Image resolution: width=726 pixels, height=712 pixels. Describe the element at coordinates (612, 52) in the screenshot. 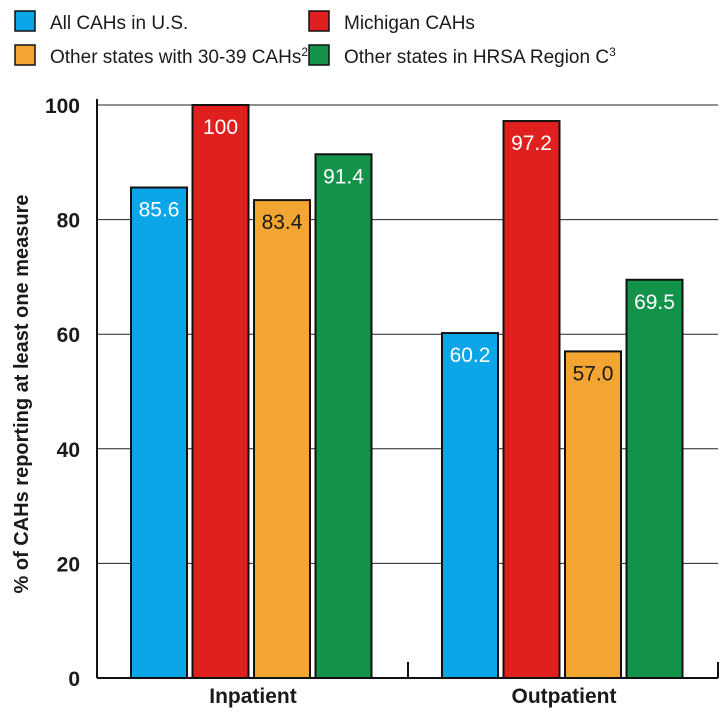

I see `legend-footnote: 3` at that location.